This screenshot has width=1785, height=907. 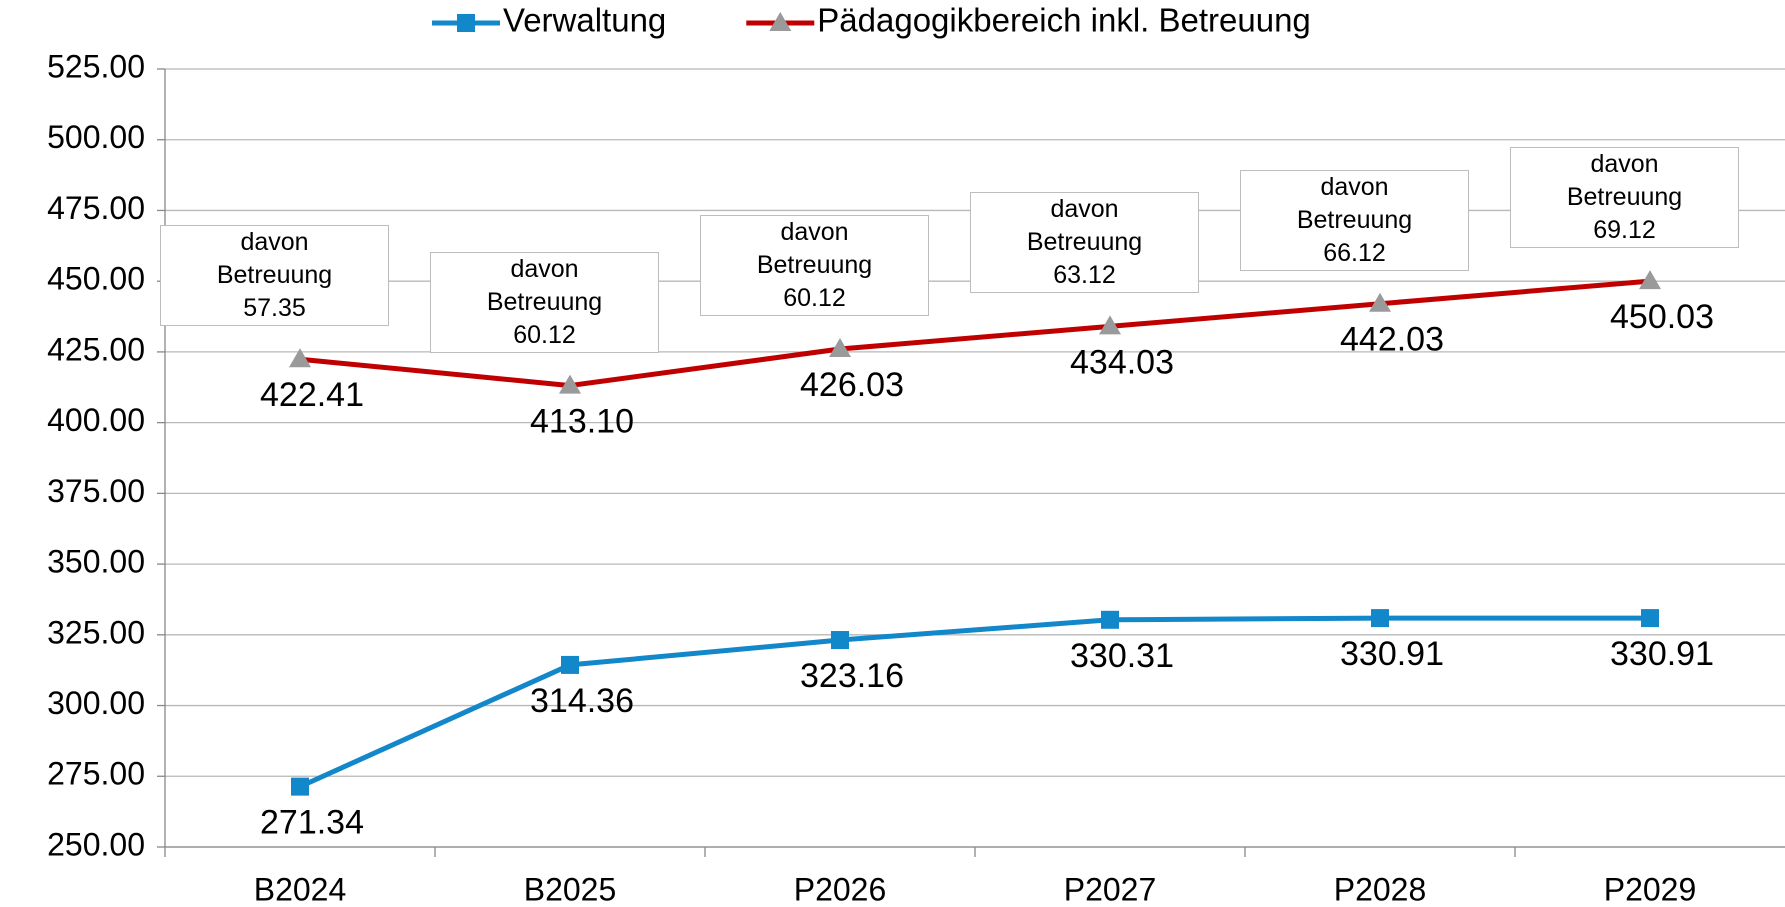 What do you see at coordinates (312, 395) in the screenshot?
I see `data-label: 422.41` at bounding box center [312, 395].